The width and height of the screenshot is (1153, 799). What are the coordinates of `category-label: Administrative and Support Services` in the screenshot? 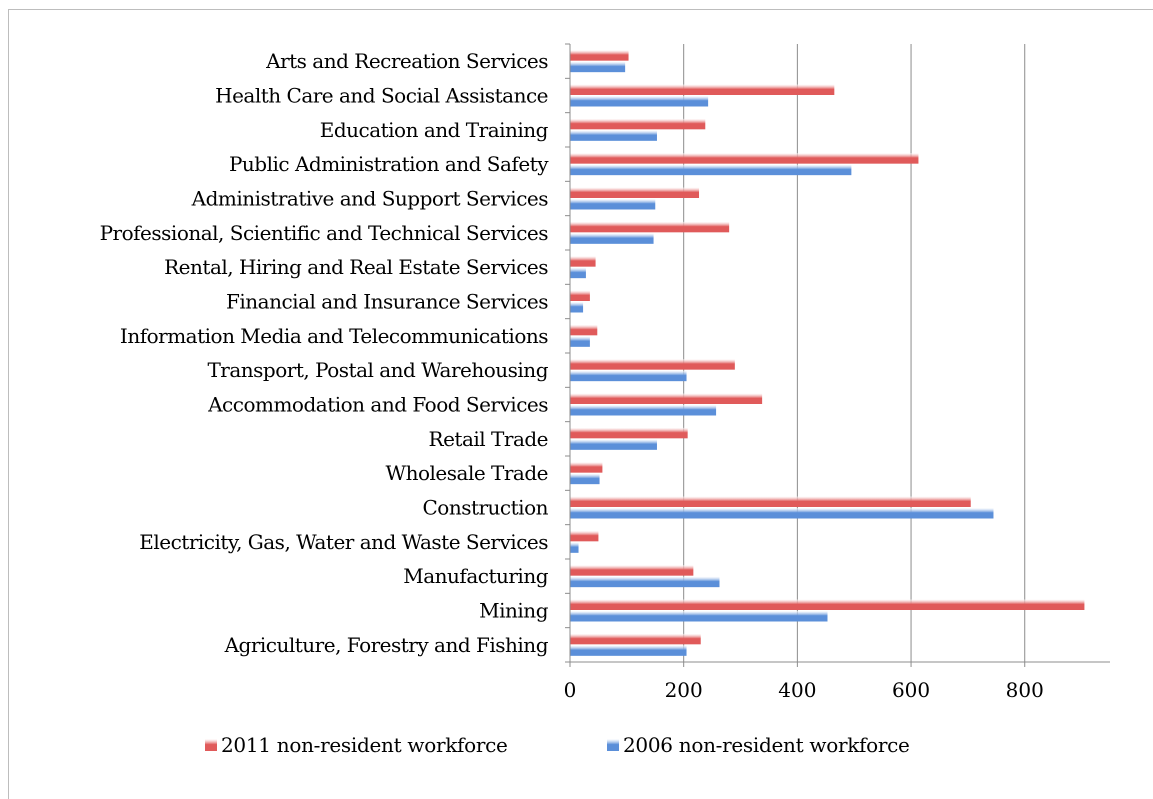 It's located at (370, 199).